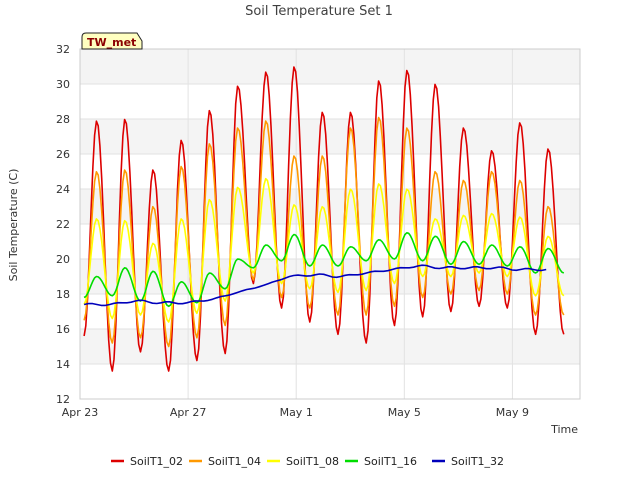  I want to click on legend-item-soilt1_16: SoilT1_16, so click(381, 461).